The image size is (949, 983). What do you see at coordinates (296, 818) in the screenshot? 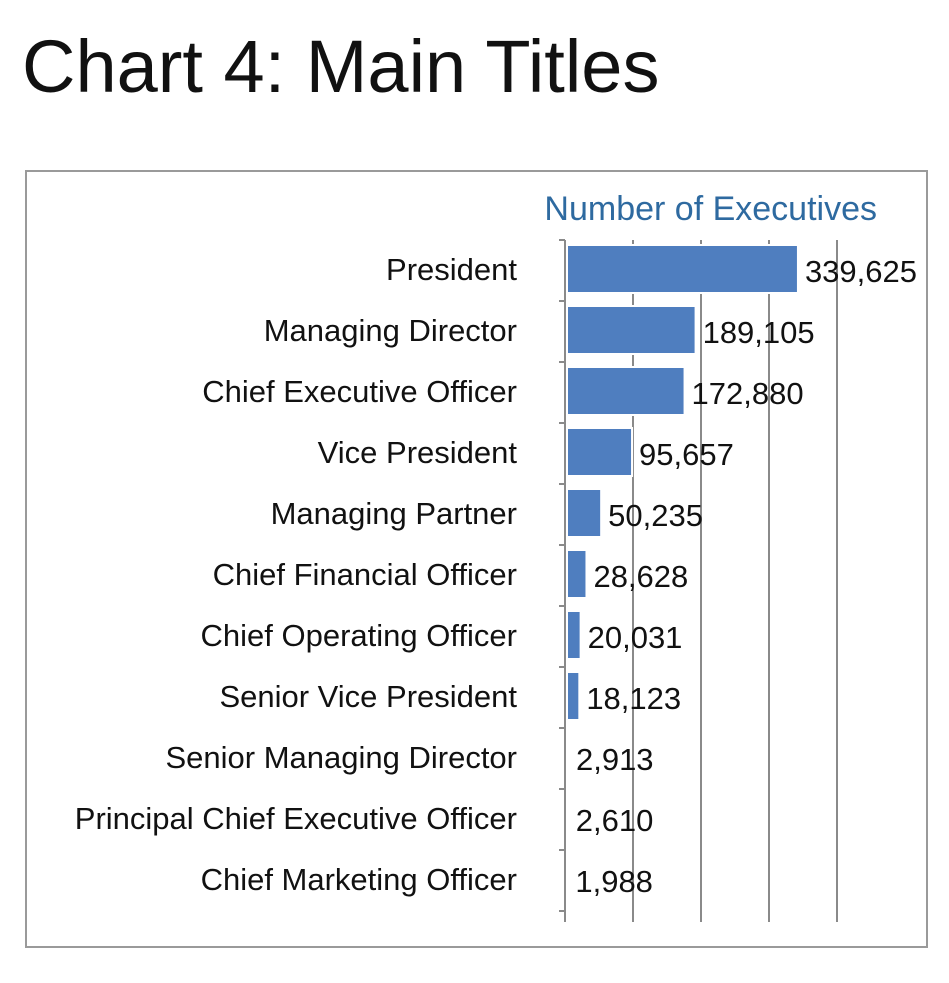
I see `category-label: Principal Chief Executive Officer` at bounding box center [296, 818].